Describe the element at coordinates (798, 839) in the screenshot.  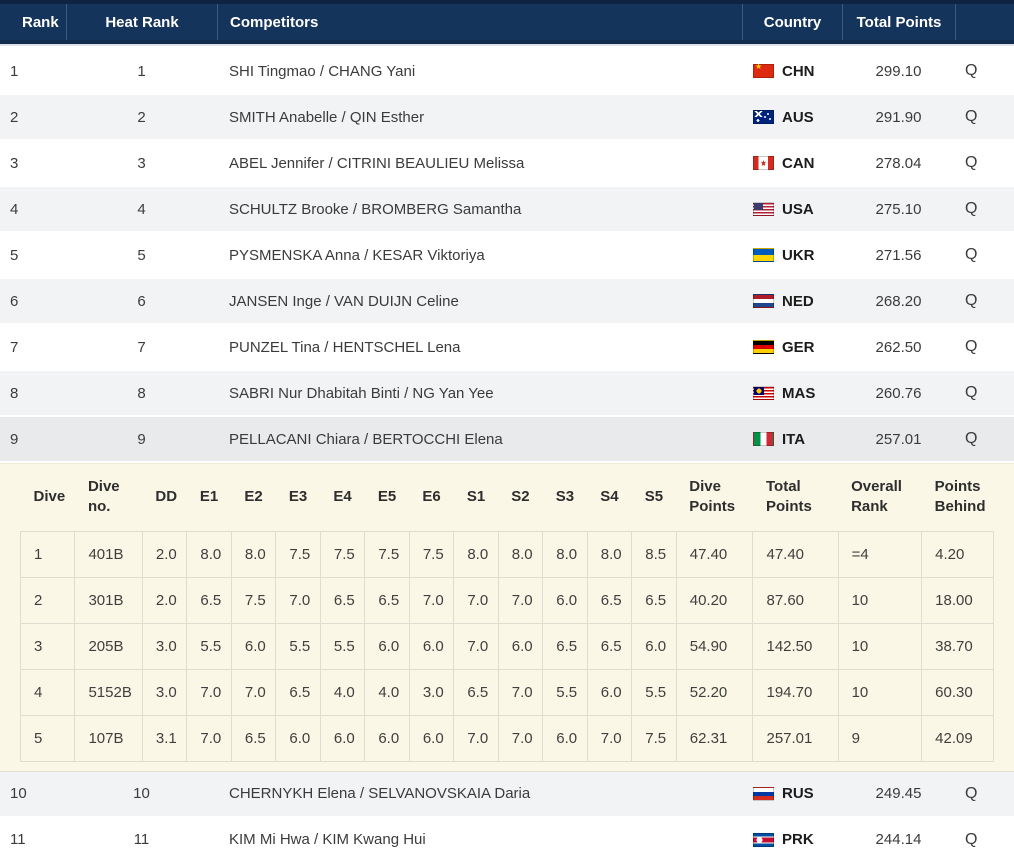
I see `country-code: PRK` at that location.